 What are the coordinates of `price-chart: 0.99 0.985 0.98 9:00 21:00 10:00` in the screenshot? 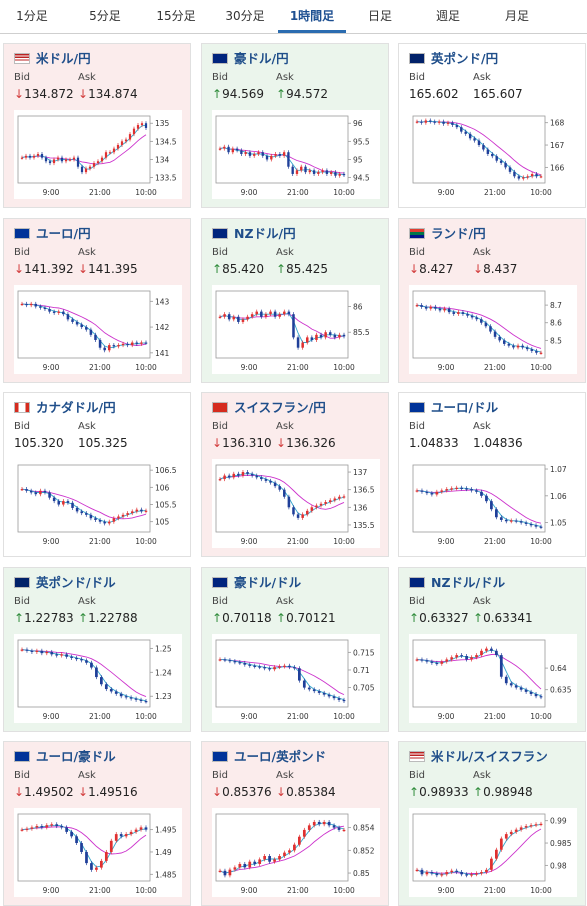 It's located at (493, 852).